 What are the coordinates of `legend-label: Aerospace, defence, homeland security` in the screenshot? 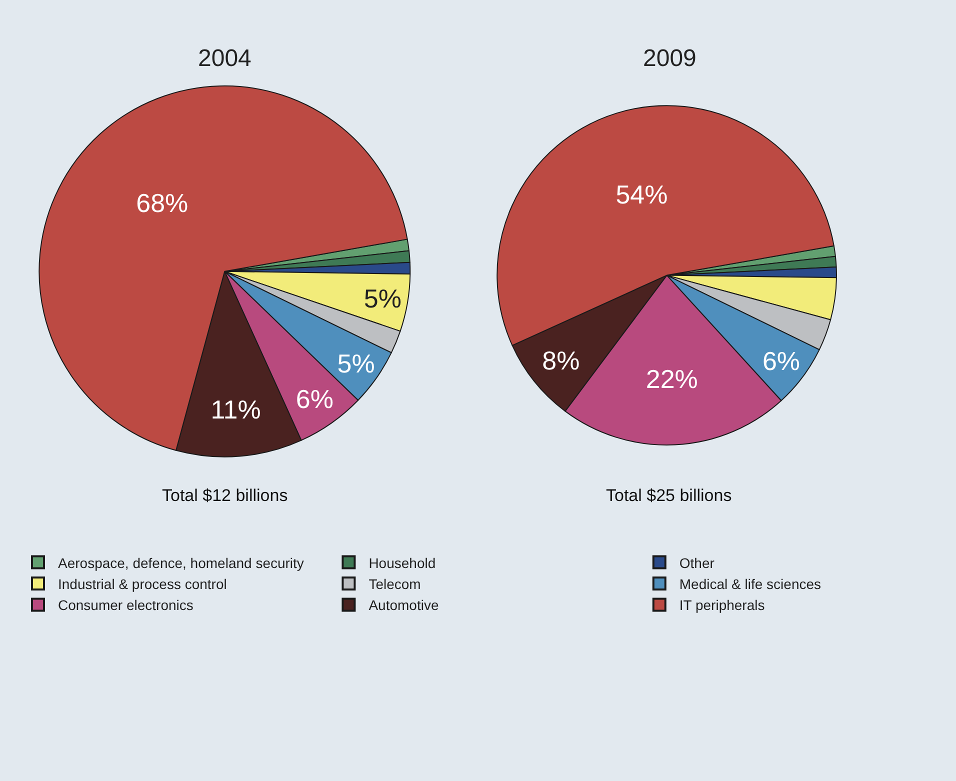 It's located at (181, 562).